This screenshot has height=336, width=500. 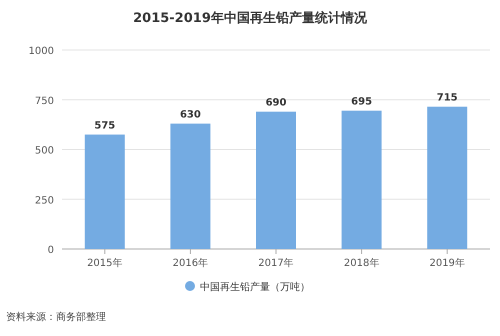 What do you see at coordinates (44, 200) in the screenshot?
I see `y-tick-label: 250` at bounding box center [44, 200].